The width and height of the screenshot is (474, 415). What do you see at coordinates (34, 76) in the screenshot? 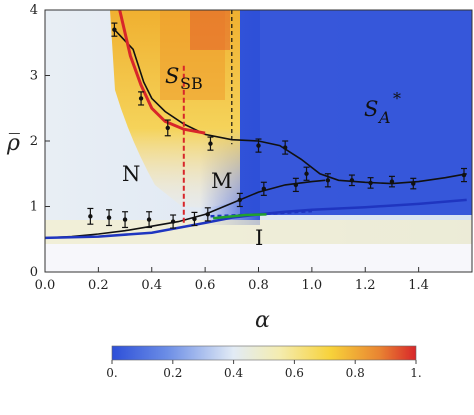
I see `y-tick-label: 3` at bounding box center [34, 76].